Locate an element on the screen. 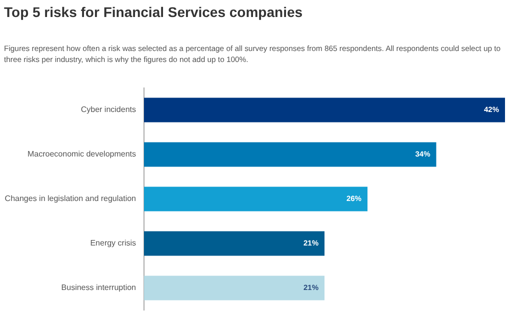 The image size is (516, 323). y-tick-label: Macroeconomic developments is located at coordinates (82, 154).